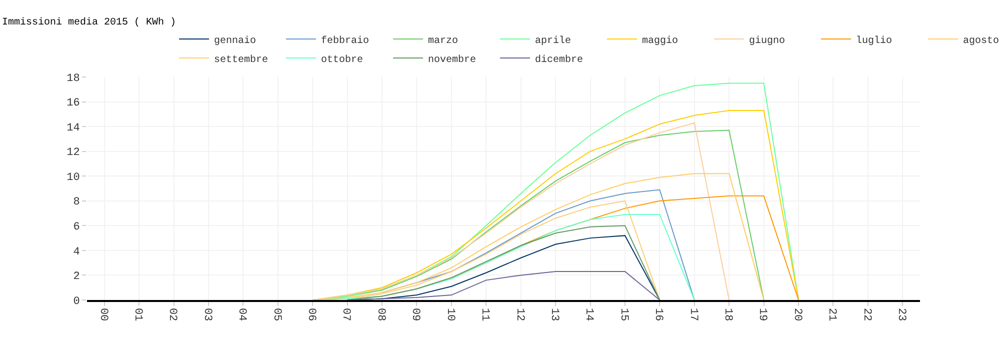  What do you see at coordinates (73, 153) in the screenshot?
I see `y-tick-label: 12` at bounding box center [73, 153].